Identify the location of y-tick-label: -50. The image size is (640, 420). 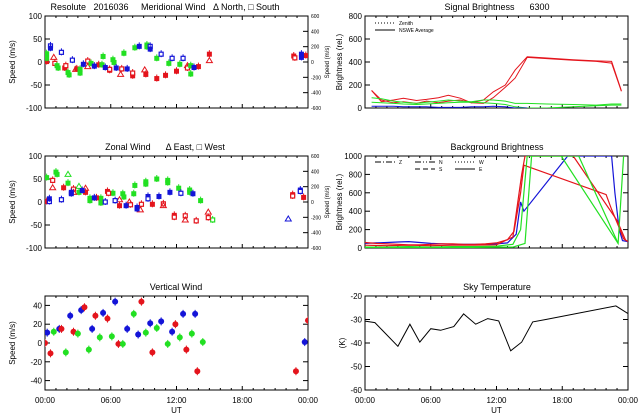
(36, 85).